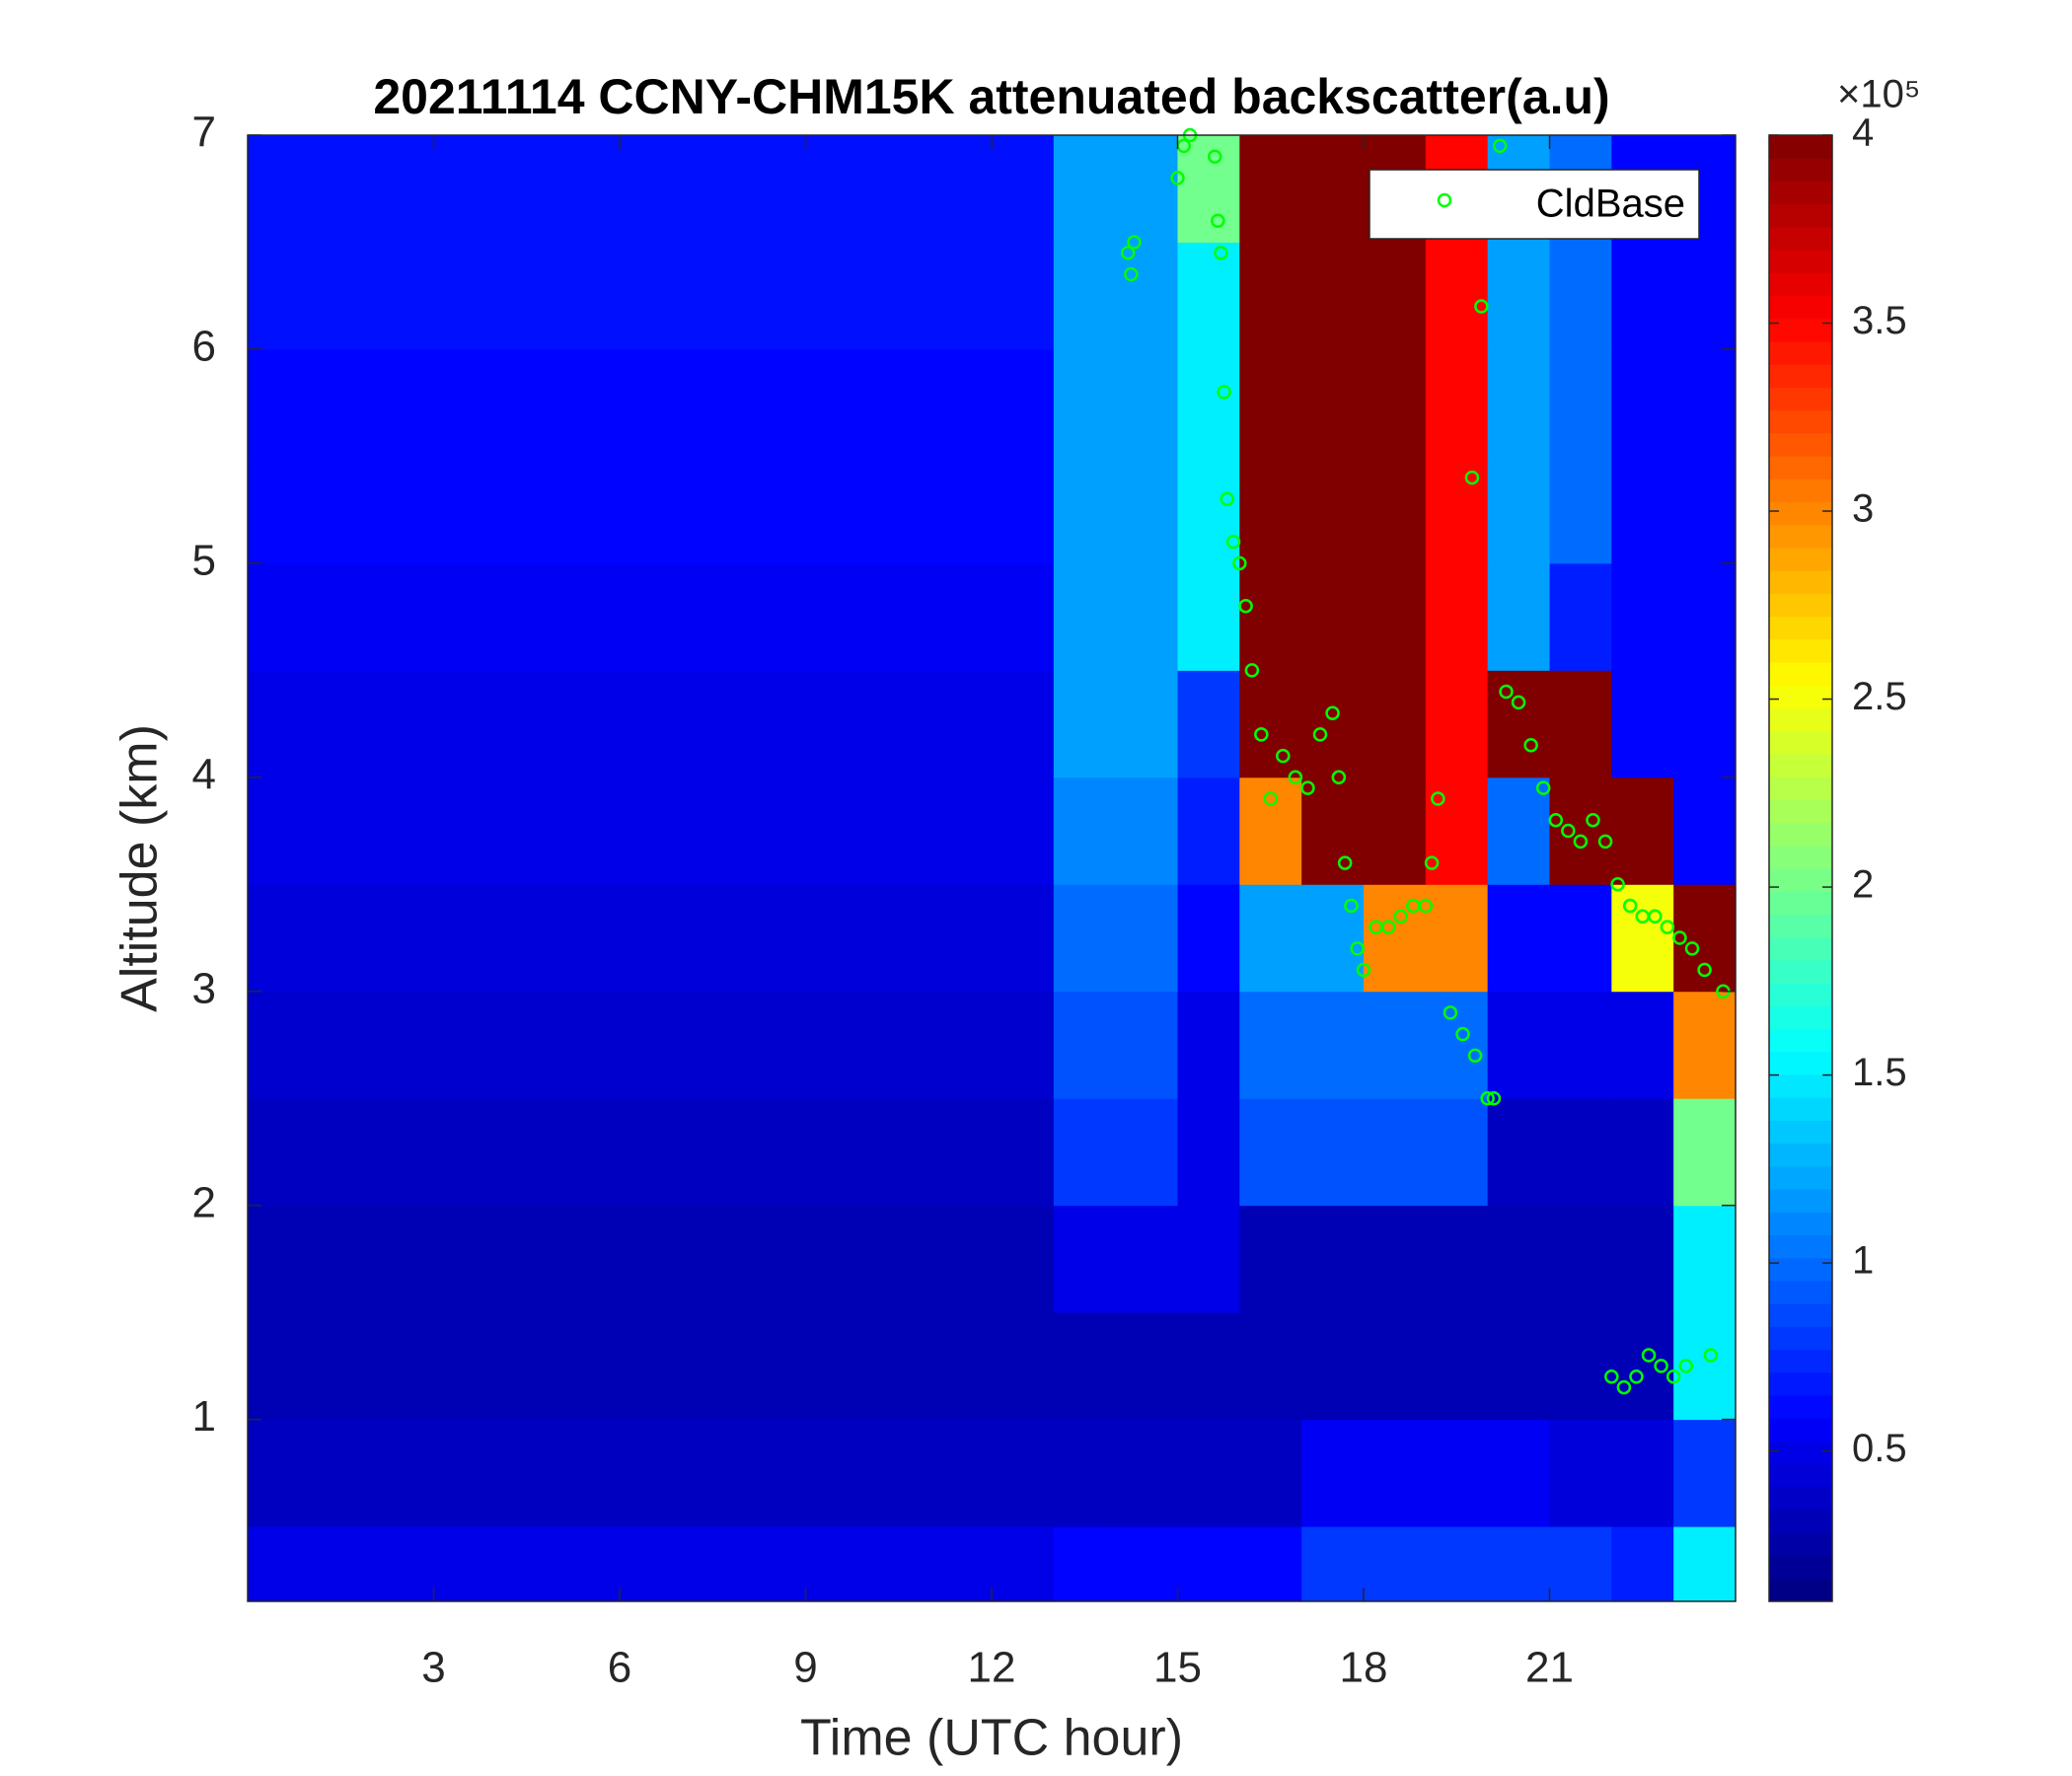 This screenshot has width=2072, height=1776. What do you see at coordinates (1880, 320) in the screenshot?
I see `colorbar-tick-label: 3.5` at bounding box center [1880, 320].